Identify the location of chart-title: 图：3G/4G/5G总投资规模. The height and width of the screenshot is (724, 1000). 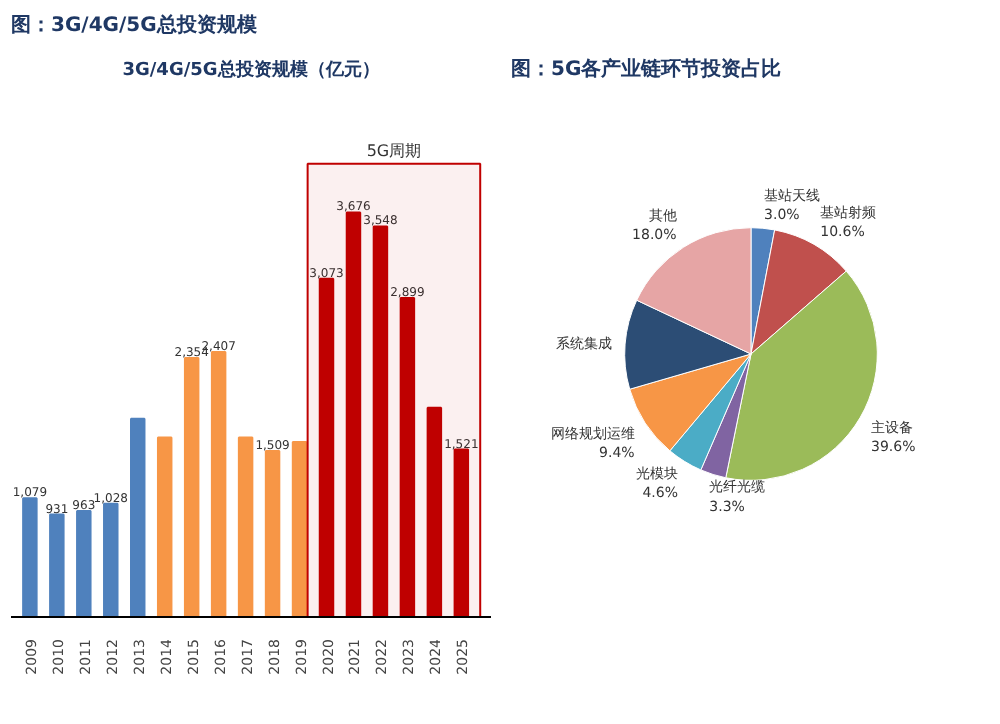
(135, 25).